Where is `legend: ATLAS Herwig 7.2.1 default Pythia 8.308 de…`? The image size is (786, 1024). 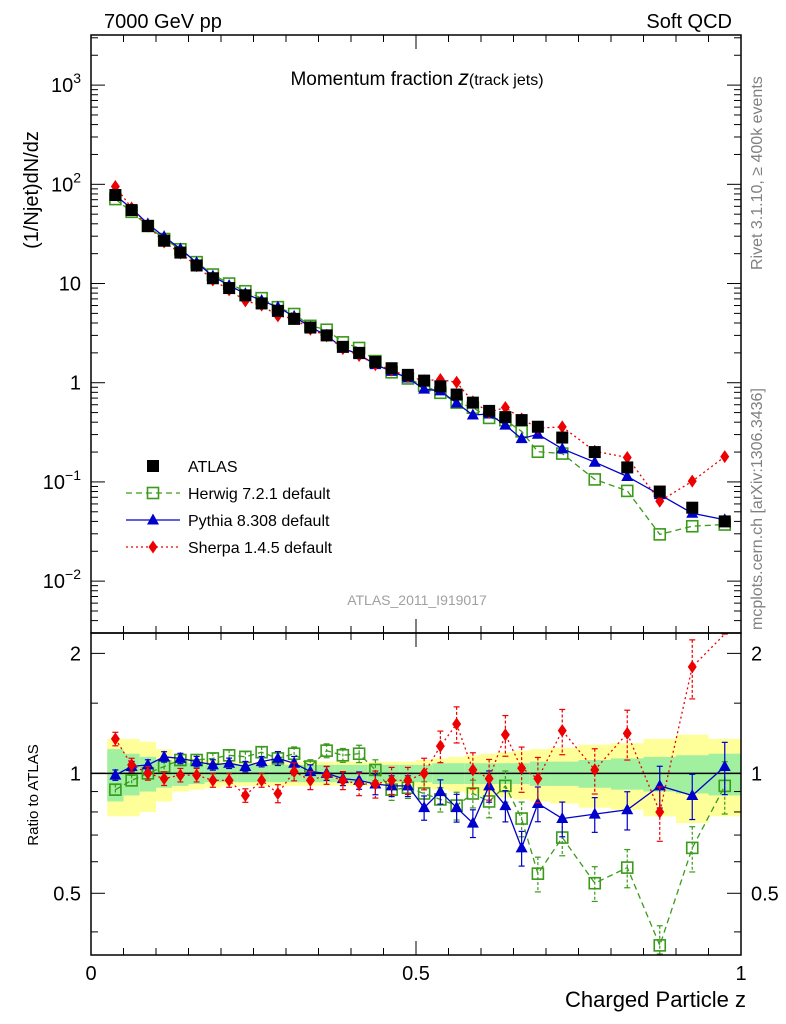 legend: ATLAS Herwig 7.2.1 default Pythia 8.308 de… is located at coordinates (229, 508).